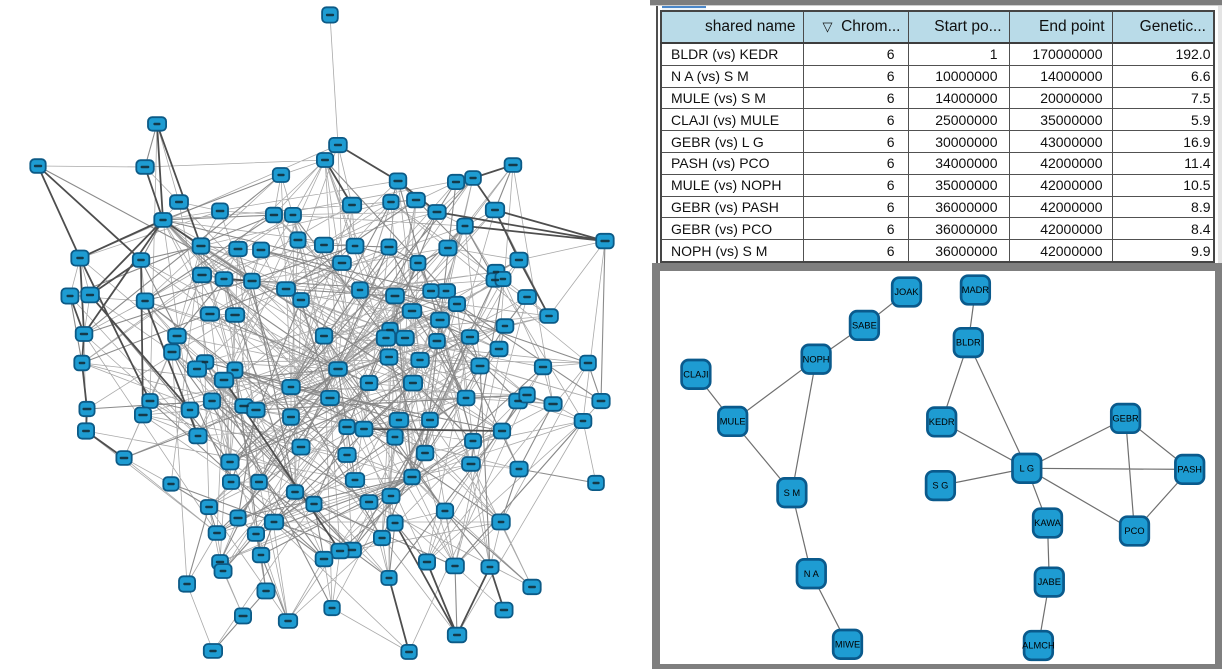 The height and width of the screenshot is (669, 1222). Describe the element at coordinates (968, 343) in the screenshot. I see `svg-text: BLDR` at that location.